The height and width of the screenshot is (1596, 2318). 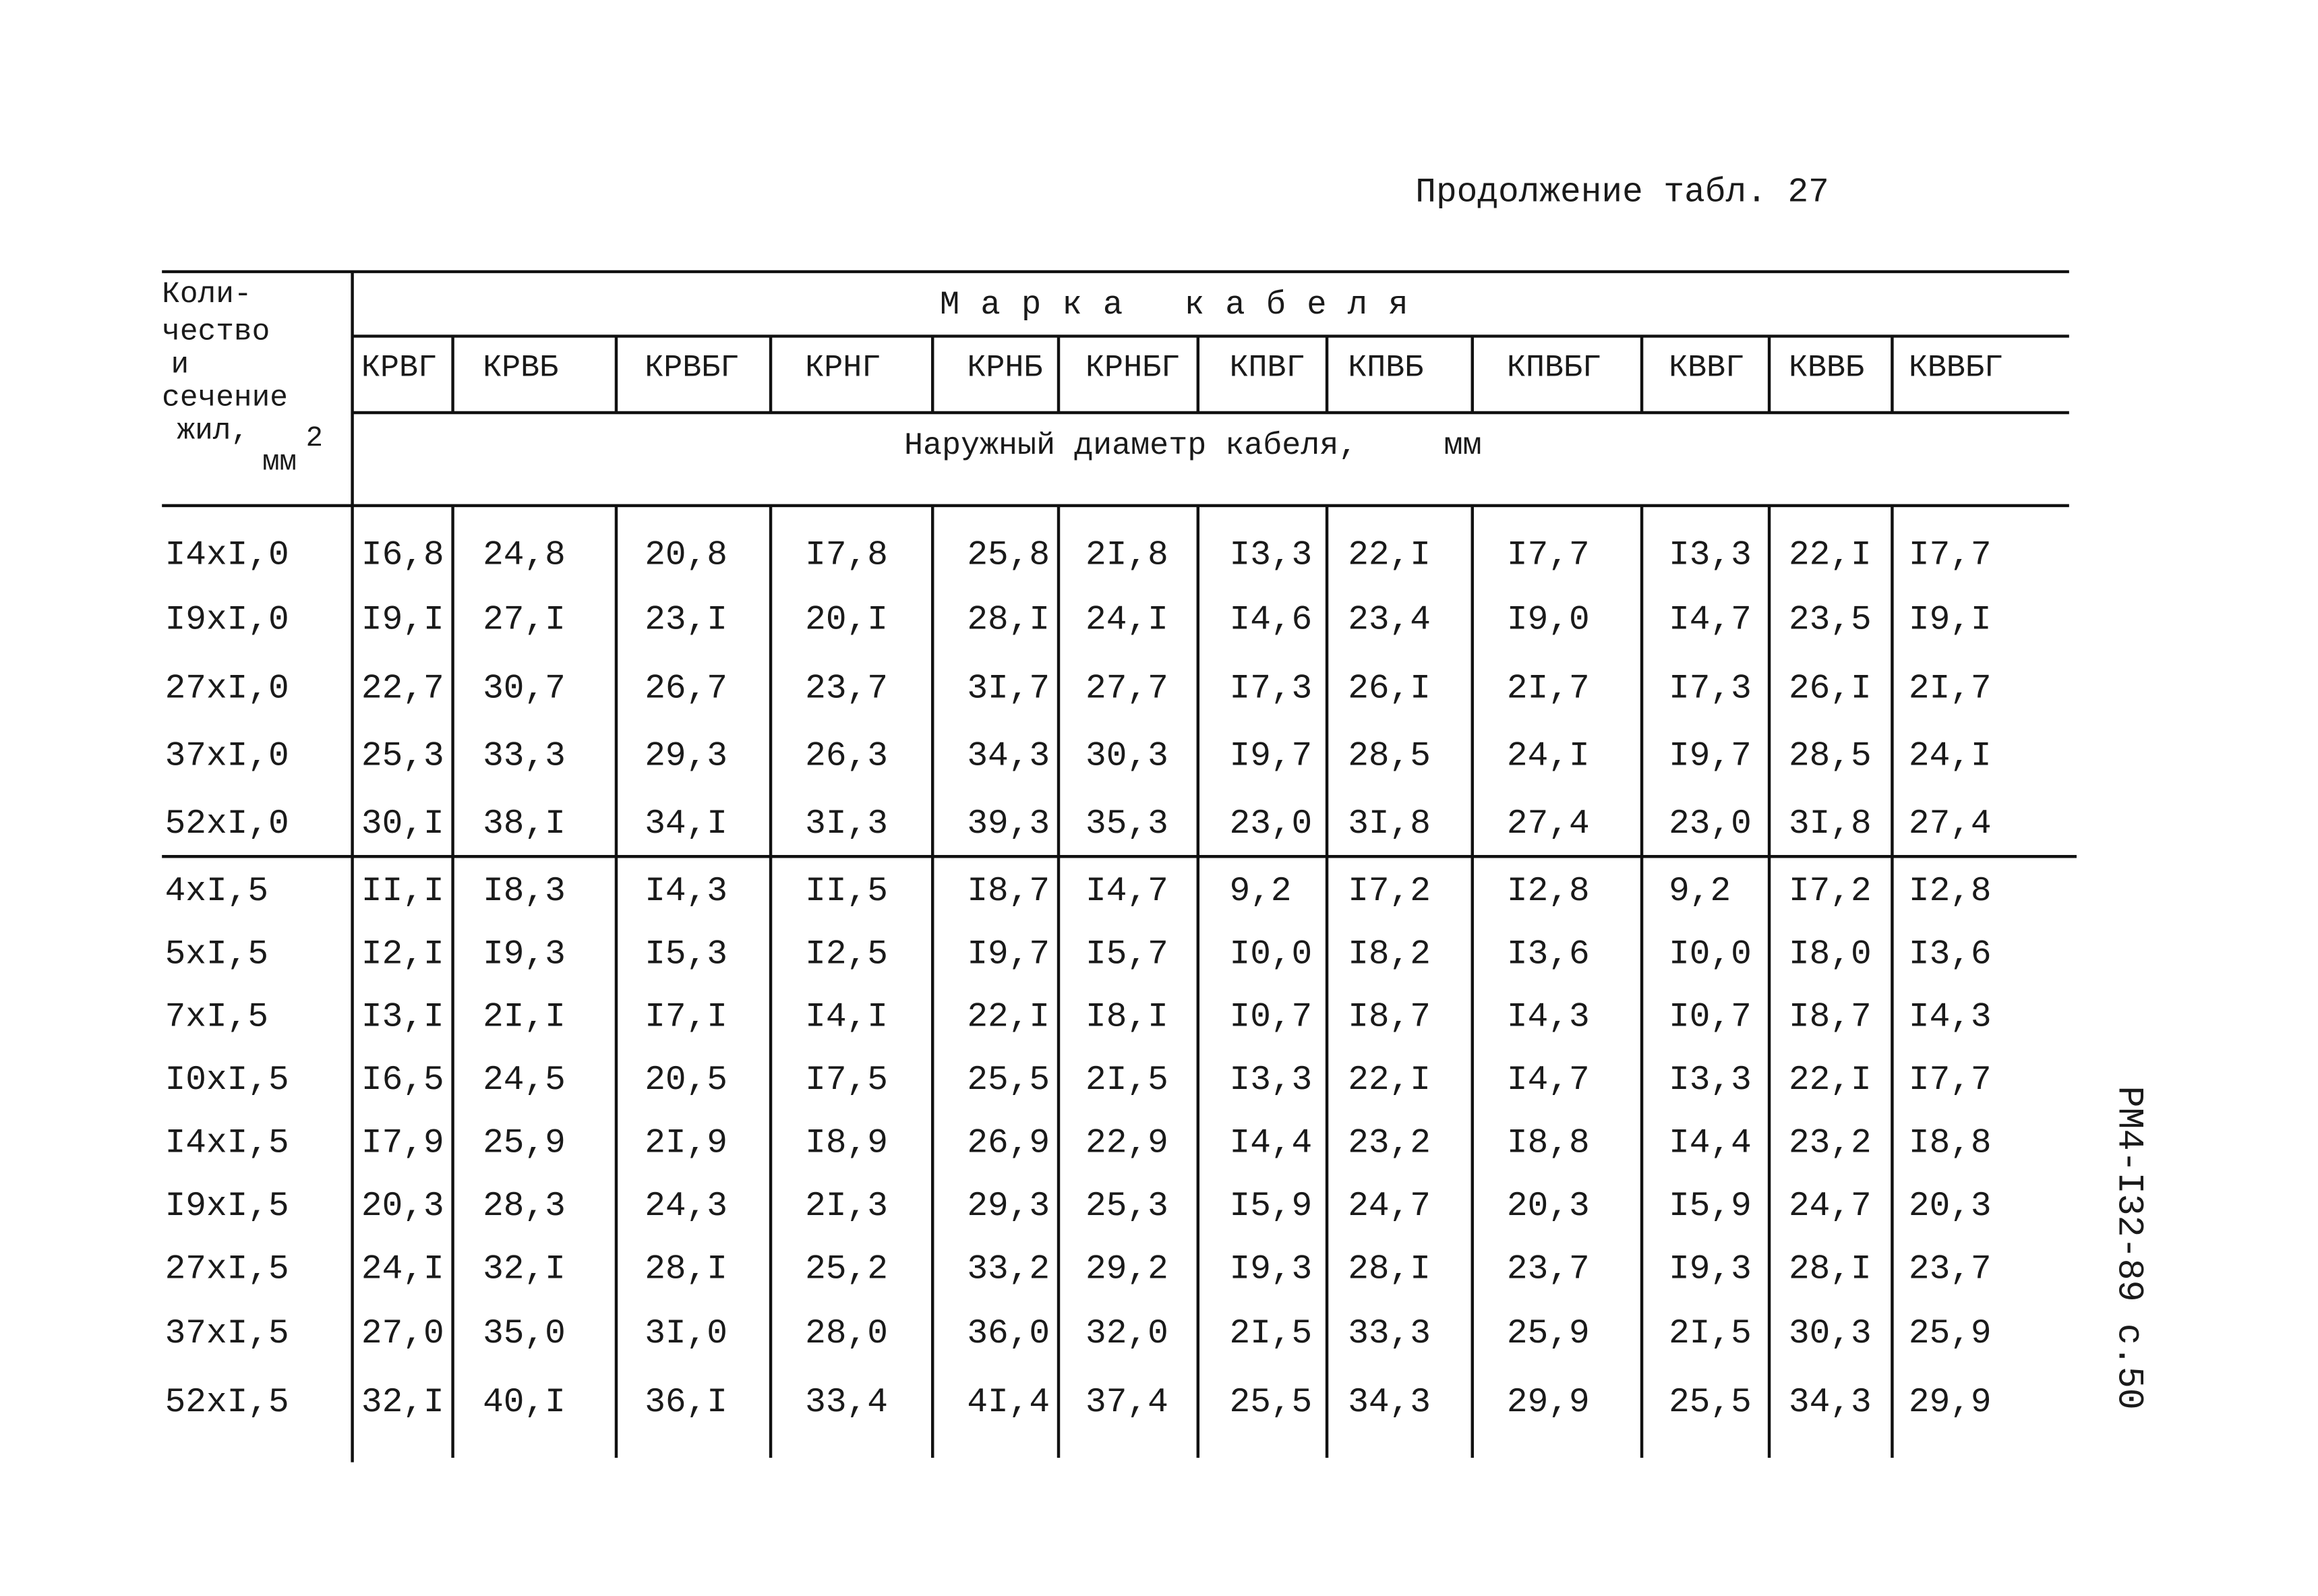 I want to click on cell: 24,5, so click(x=524, y=1080).